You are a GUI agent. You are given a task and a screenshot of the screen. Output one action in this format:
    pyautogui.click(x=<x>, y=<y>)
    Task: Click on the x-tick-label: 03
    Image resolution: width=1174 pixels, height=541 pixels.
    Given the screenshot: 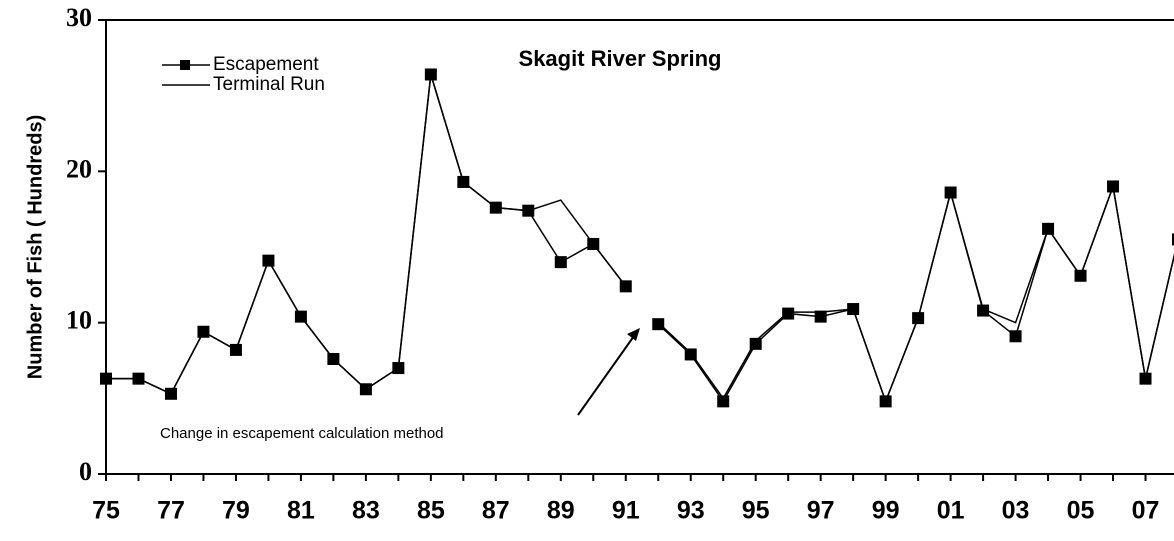 What is the action you would take?
    pyautogui.click(x=1016, y=511)
    